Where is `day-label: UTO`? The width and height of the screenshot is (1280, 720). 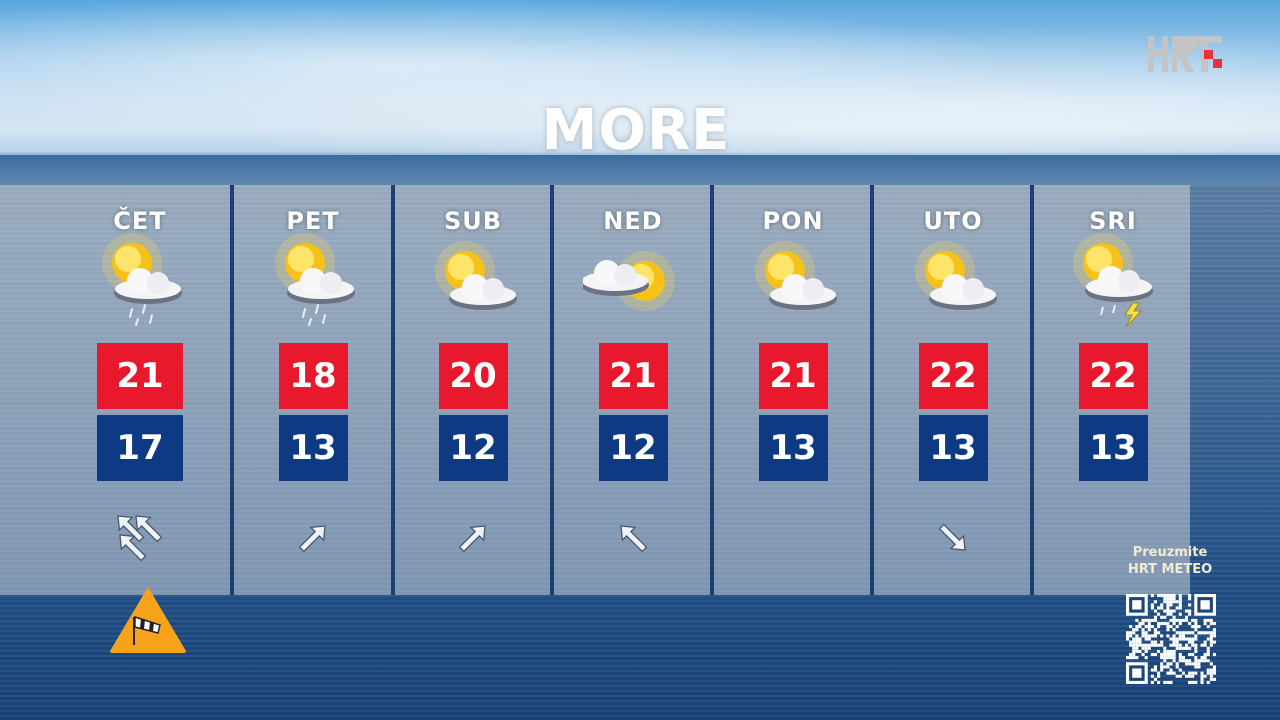
day-label: UTO is located at coordinates (953, 221).